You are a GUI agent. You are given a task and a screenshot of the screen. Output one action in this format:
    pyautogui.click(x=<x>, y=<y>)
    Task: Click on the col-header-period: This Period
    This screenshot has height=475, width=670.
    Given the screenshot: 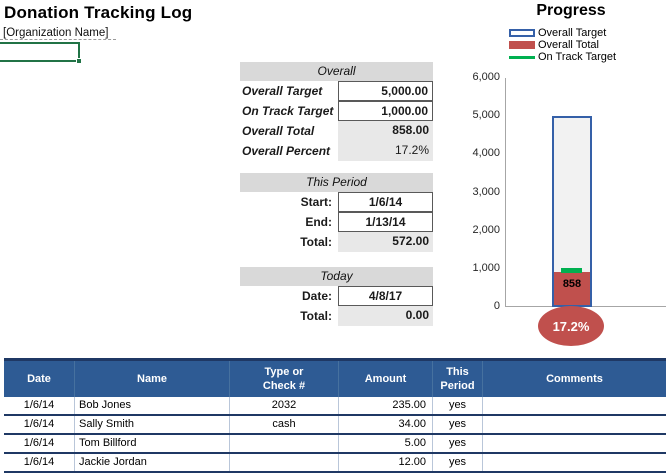 What is the action you would take?
    pyautogui.click(x=458, y=379)
    